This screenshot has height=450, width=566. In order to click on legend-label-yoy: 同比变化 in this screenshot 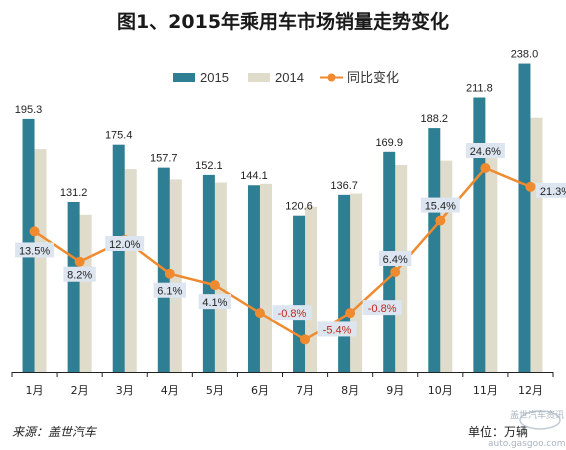, I will do `click(373, 77)`.